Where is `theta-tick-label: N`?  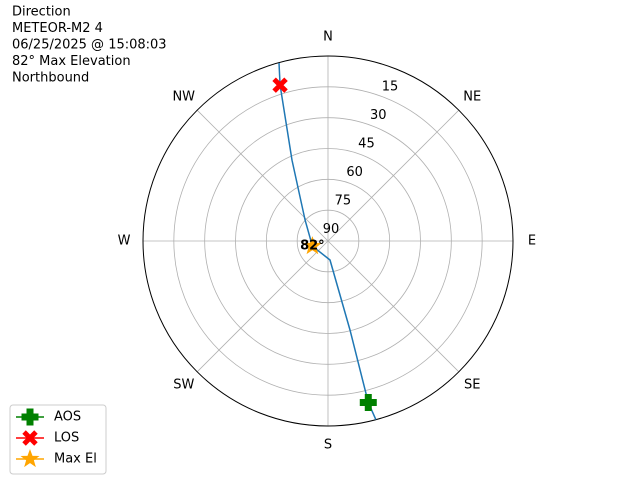 theta-tick-label: N is located at coordinates (328, 37).